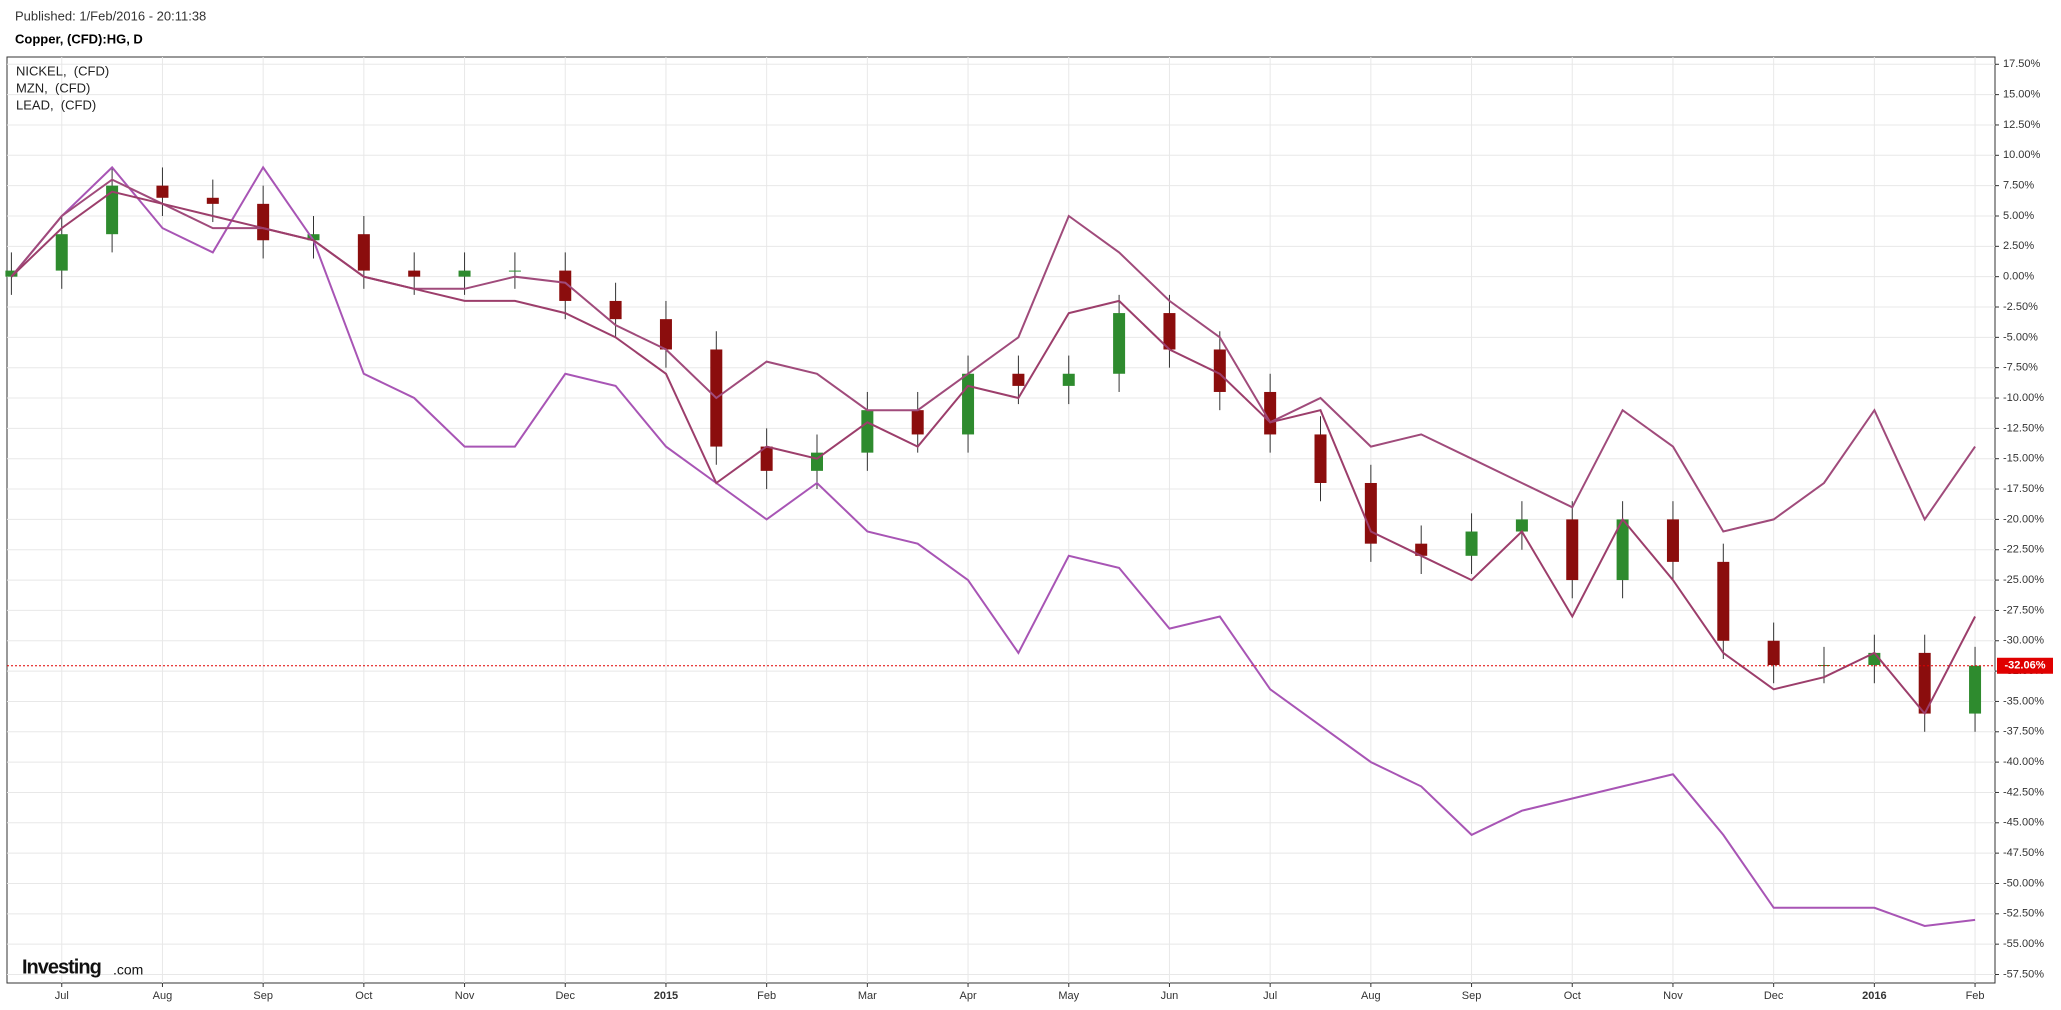 Image resolution: width=2061 pixels, height=1010 pixels. What do you see at coordinates (2023, 762) in the screenshot?
I see `y-tick-label: -40.00%` at bounding box center [2023, 762].